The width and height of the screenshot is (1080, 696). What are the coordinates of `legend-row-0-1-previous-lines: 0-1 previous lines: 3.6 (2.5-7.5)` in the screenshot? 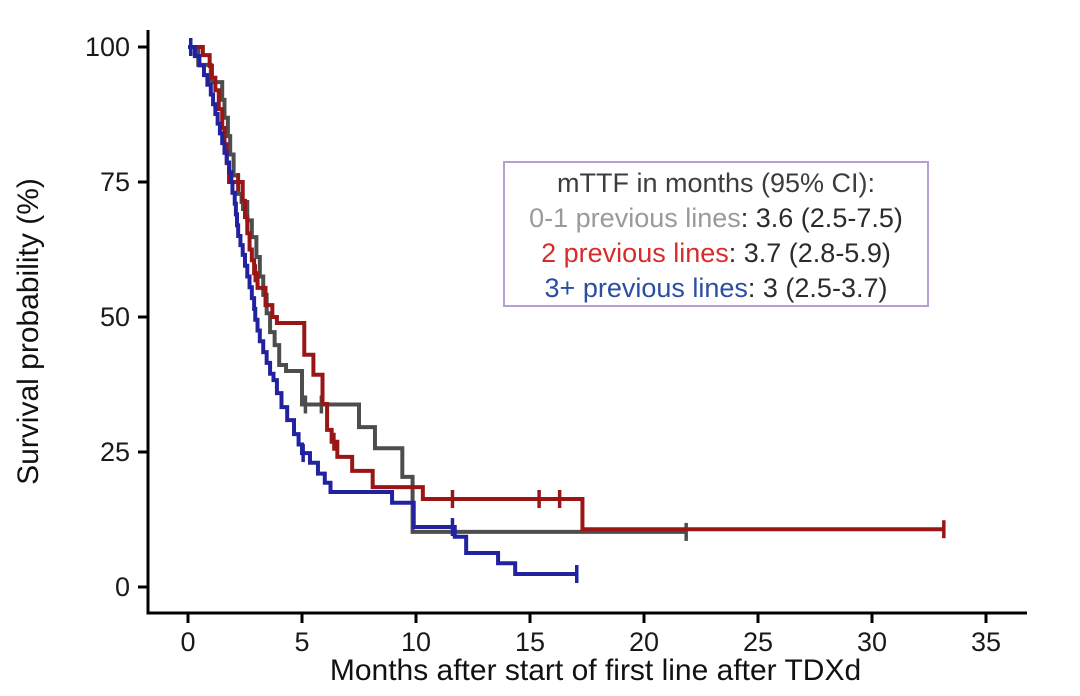 It's located at (716, 218).